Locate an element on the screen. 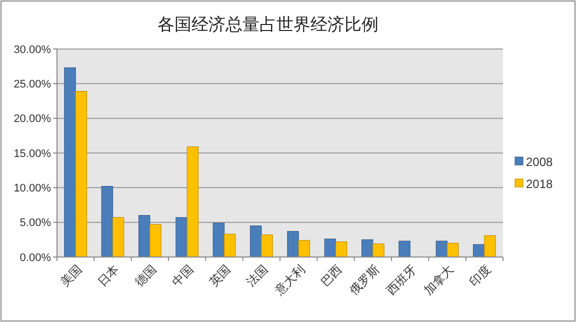  x-tick-label: 印度 is located at coordinates (480, 276).